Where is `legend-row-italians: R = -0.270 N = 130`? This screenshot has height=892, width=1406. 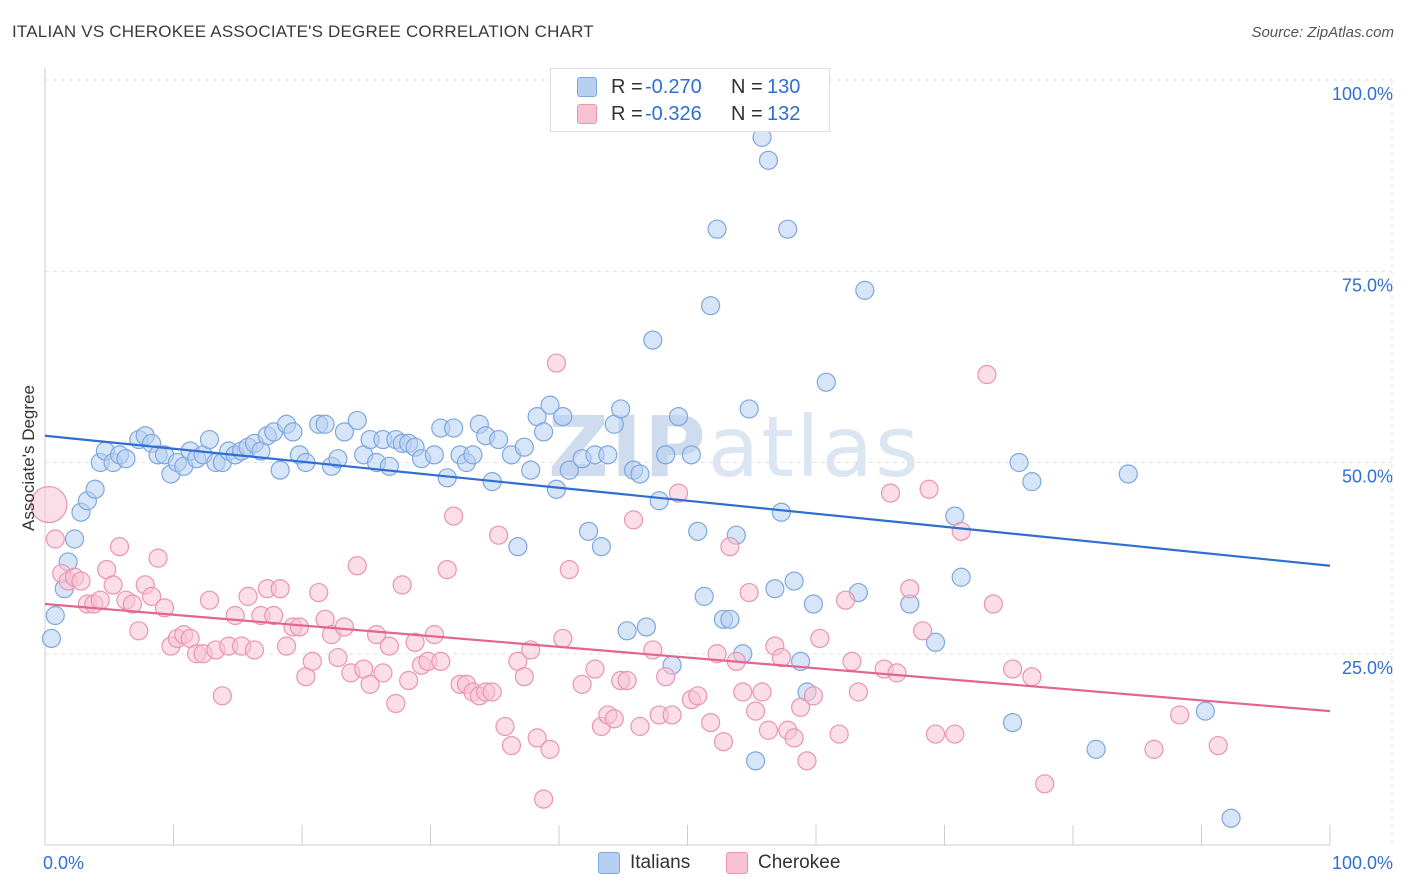 legend-row-italians: R = -0.270 N = 130 is located at coordinates (688, 87).